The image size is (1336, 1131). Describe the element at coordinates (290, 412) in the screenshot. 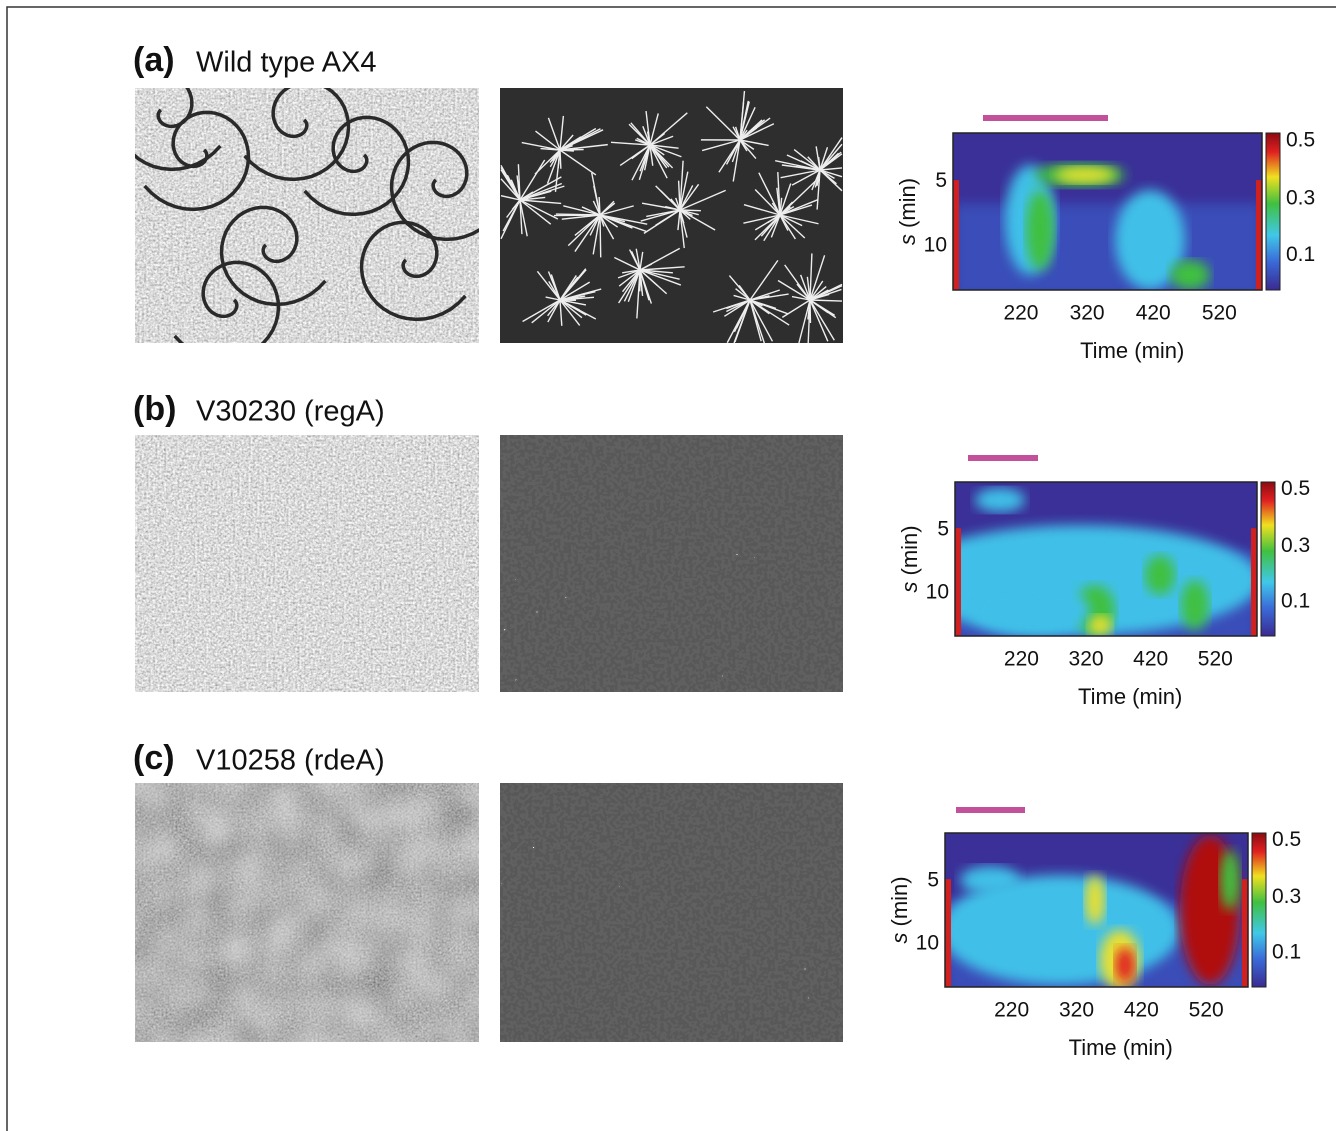

I see `panel-title: V30230 (regA)` at that location.